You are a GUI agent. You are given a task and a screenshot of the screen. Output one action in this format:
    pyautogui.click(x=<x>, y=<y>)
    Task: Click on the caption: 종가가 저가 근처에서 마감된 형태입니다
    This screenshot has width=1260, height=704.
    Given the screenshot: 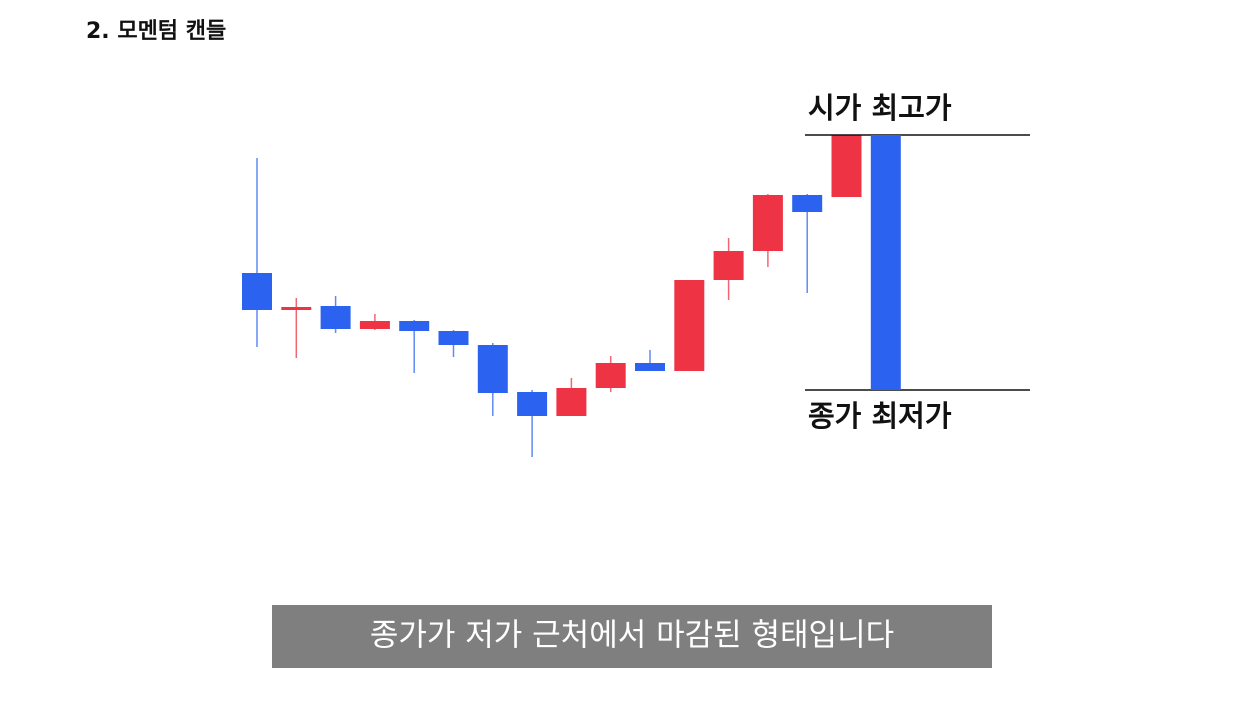 What is the action you would take?
    pyautogui.click(x=632, y=636)
    